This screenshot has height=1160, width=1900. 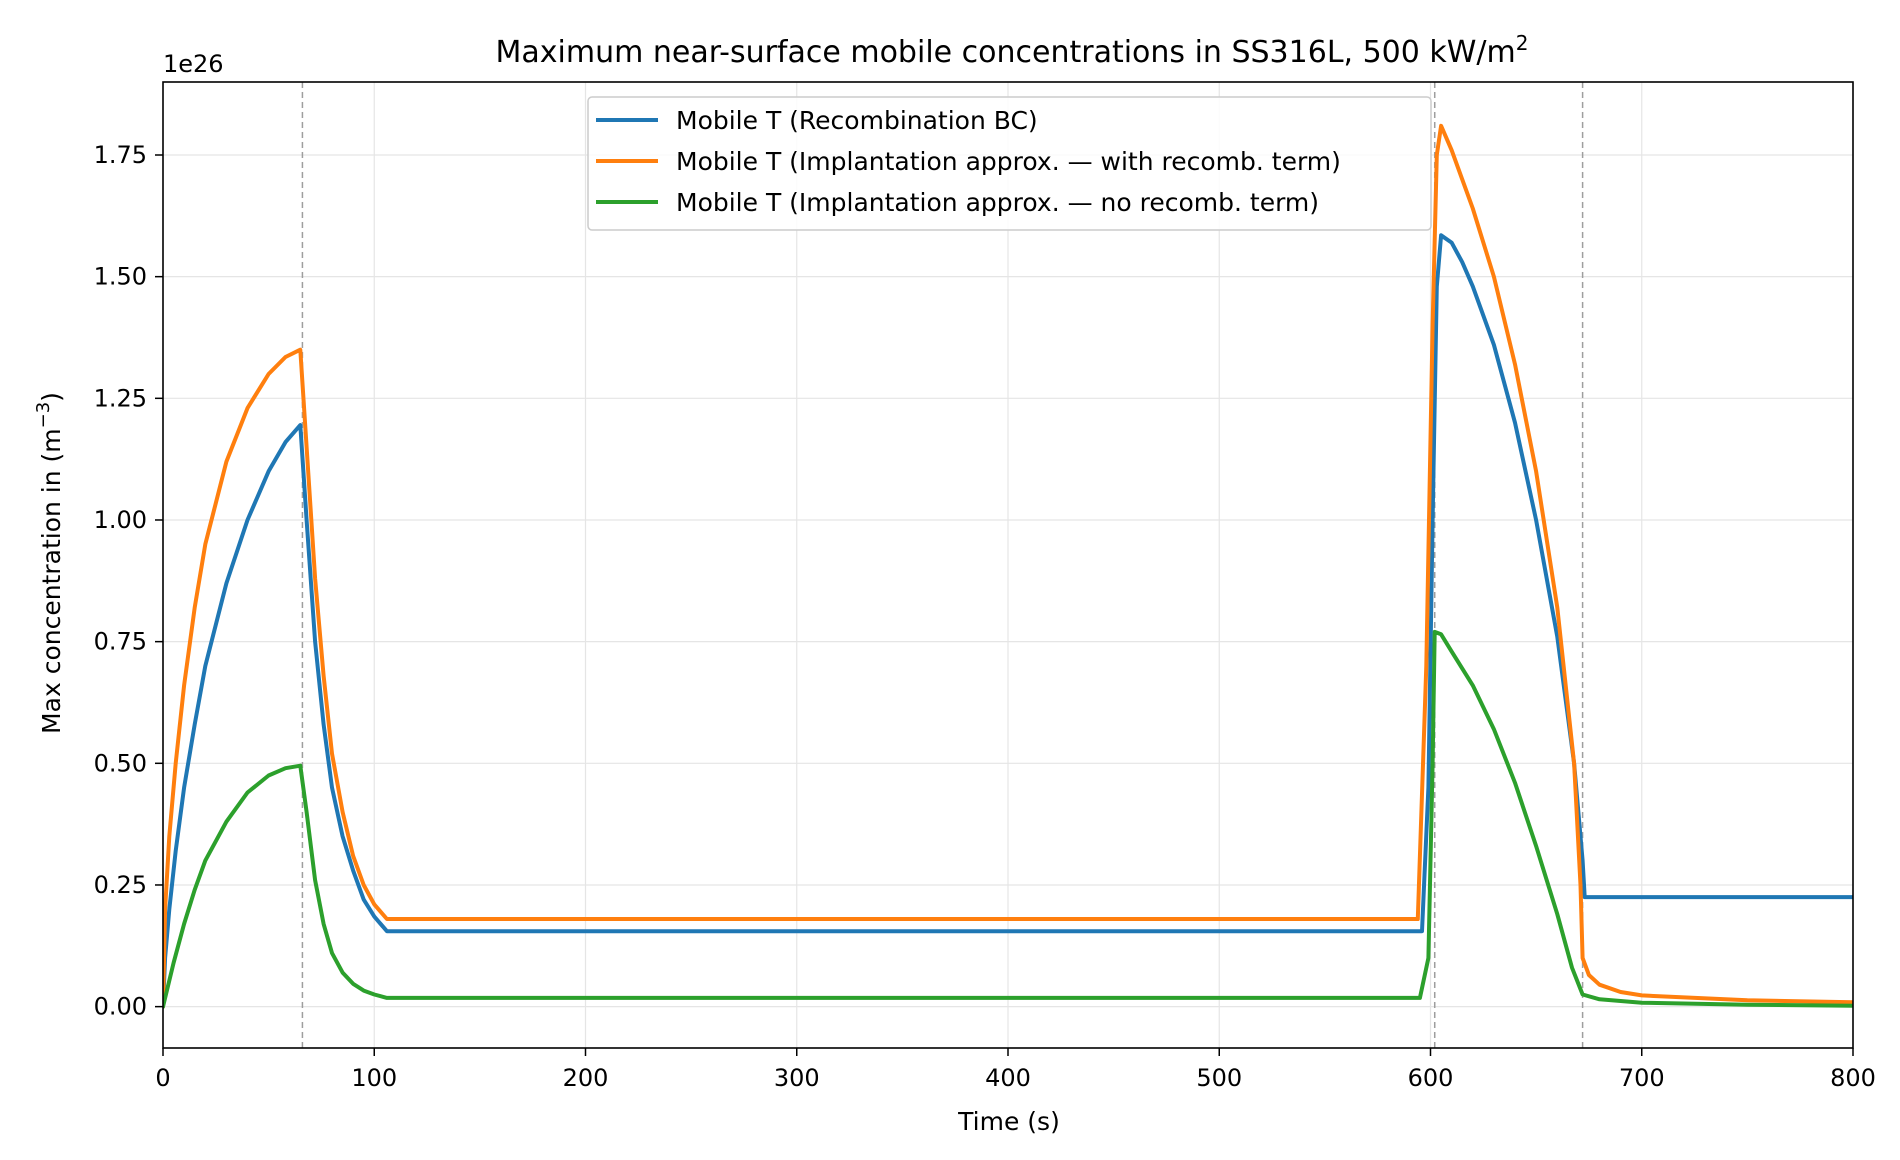 What do you see at coordinates (120, 155) in the screenshot?
I see `y-tick-label: 1.75` at bounding box center [120, 155].